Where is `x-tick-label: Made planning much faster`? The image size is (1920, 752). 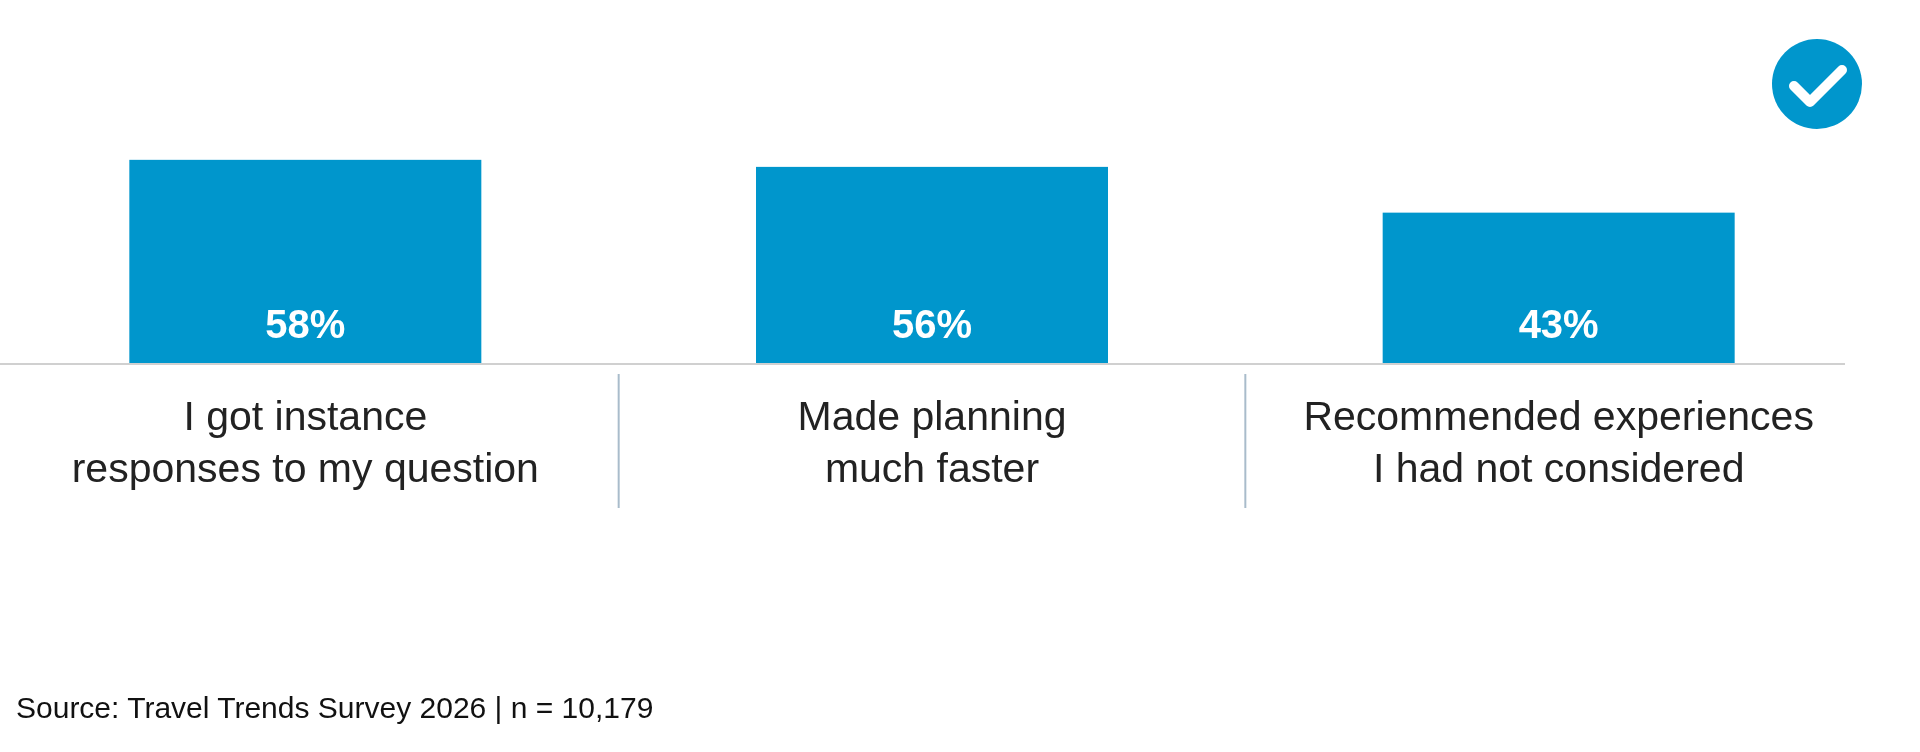
x-tick-label: Made planning much faster is located at coordinates (932, 442).